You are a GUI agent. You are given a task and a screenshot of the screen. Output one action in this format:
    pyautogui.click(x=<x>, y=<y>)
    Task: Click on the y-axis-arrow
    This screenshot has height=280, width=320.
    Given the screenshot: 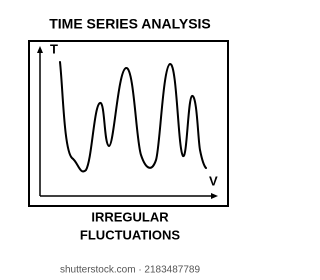 What is the action you would take?
    pyautogui.click(x=40, y=49)
    